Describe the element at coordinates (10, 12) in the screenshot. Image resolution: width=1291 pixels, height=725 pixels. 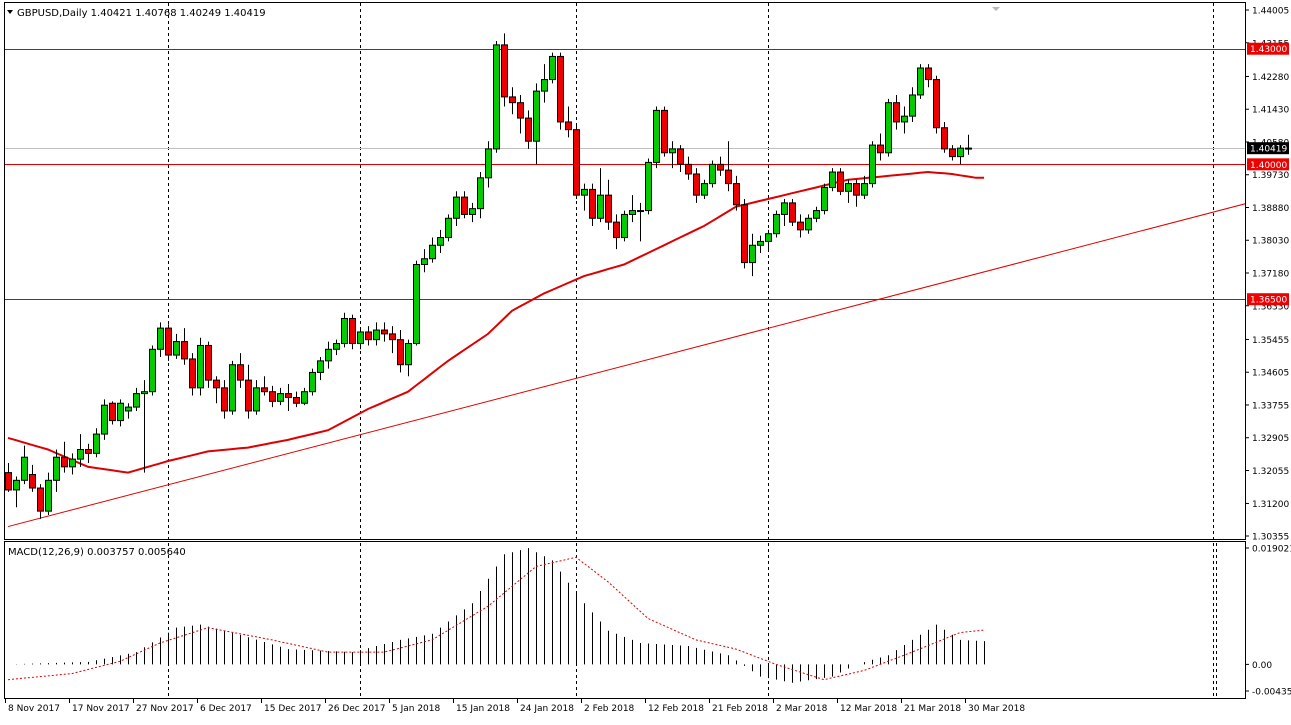
I see `symbol-menu-icon` at that location.